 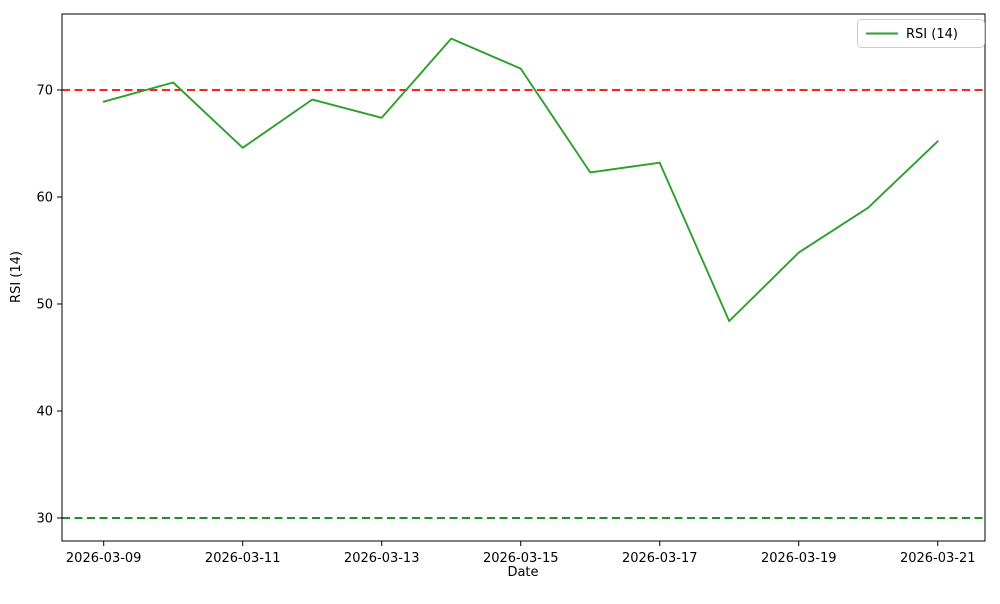 I want to click on y-tick-label: 60, so click(x=44, y=197).